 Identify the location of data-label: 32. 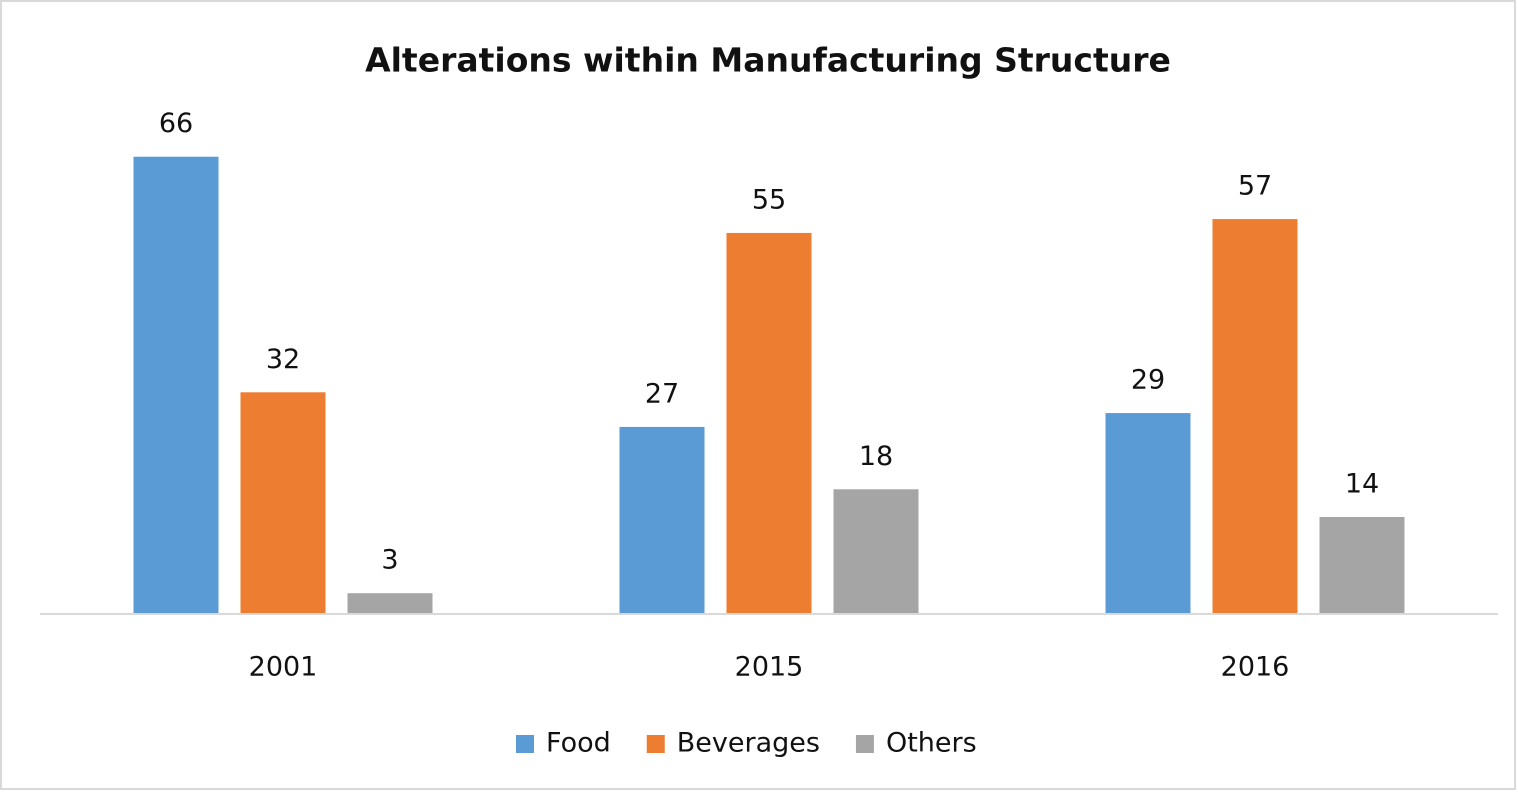
(283, 359).